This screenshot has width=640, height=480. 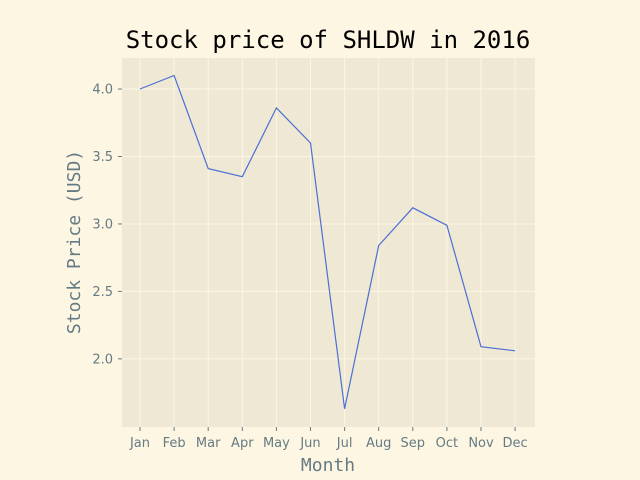 I want to click on y-tick-label: 3.5, so click(x=102, y=157).